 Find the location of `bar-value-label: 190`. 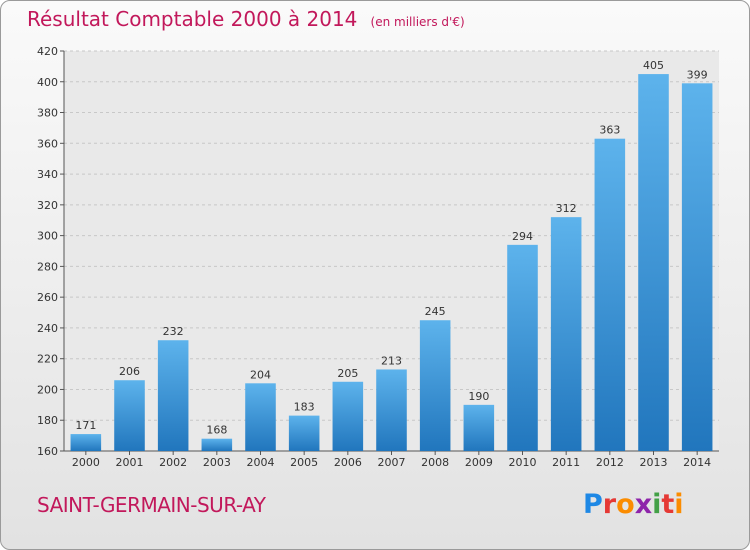

bar-value-label: 190 is located at coordinates (478, 396).